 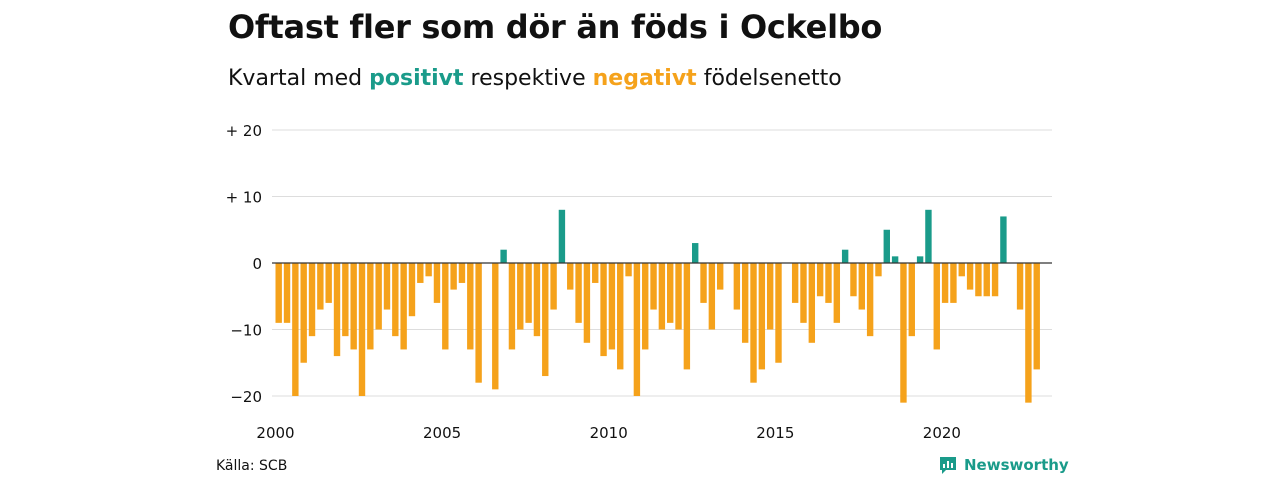 I want to click on y-tick-label: 0, so click(x=257, y=264).